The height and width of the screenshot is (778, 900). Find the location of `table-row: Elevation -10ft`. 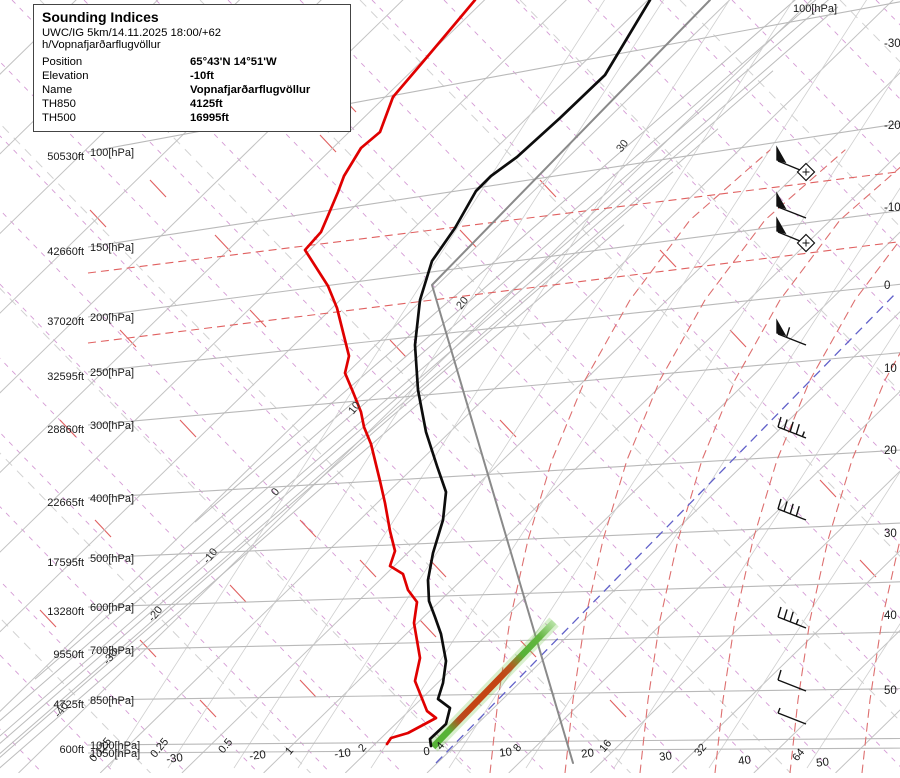

table-row: Elevation -10ft is located at coordinates (192, 76).